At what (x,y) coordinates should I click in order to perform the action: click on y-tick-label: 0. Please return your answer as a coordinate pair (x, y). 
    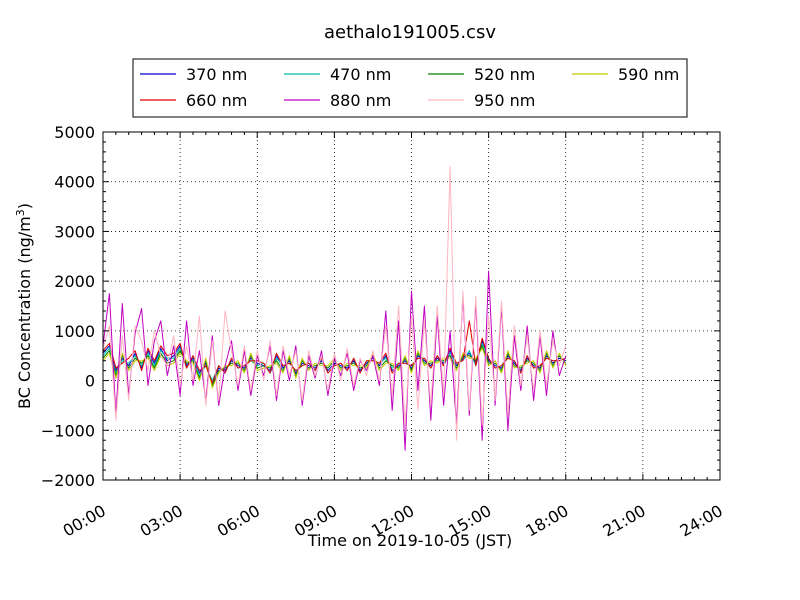
    Looking at the image, I should click on (90, 381).